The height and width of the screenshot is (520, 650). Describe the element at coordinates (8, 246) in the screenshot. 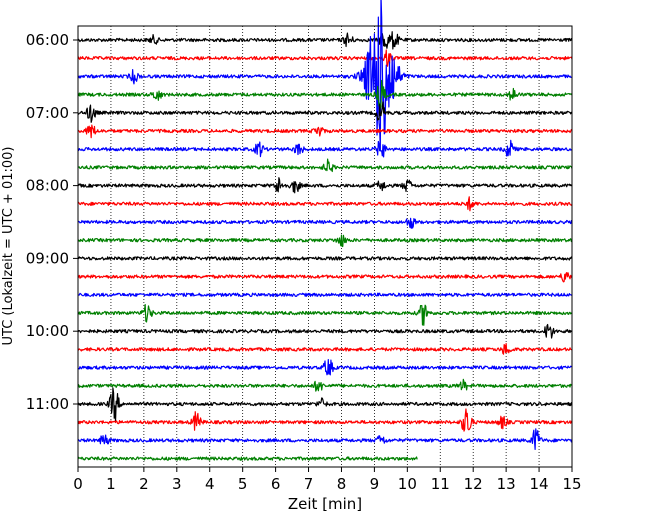

I see `y-axis-label: UTC (Lokalzeit = UTC + 01:00)` at that location.